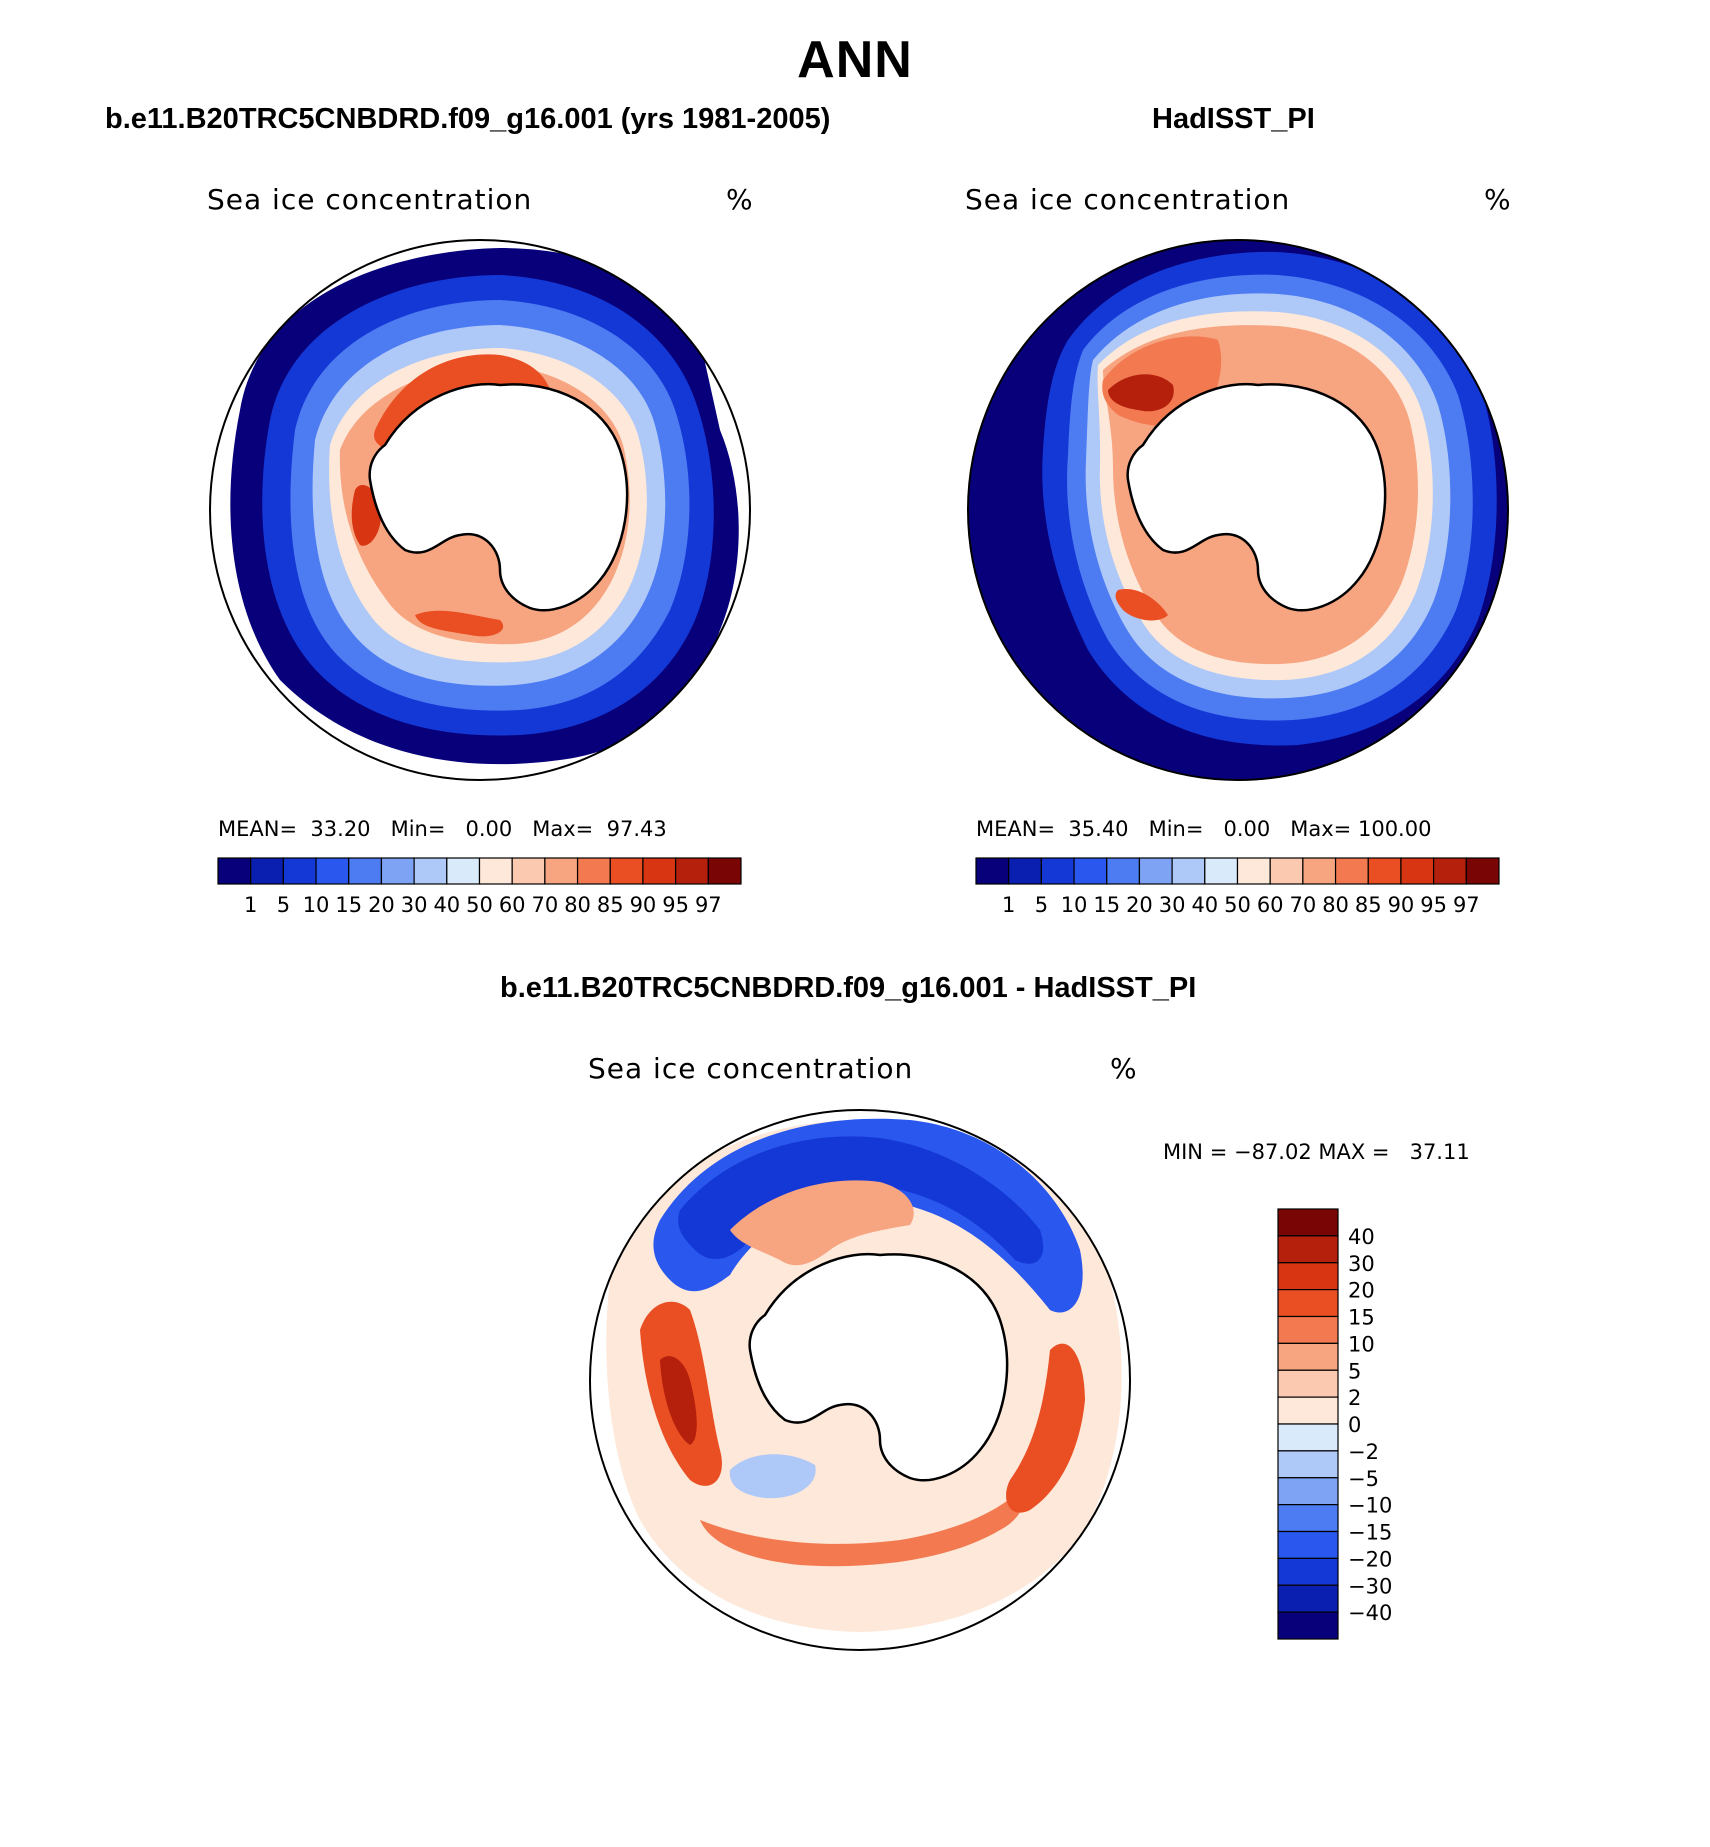  What do you see at coordinates (1195, 1152) in the screenshot?
I see `diff-min-label: MIN =` at bounding box center [1195, 1152].